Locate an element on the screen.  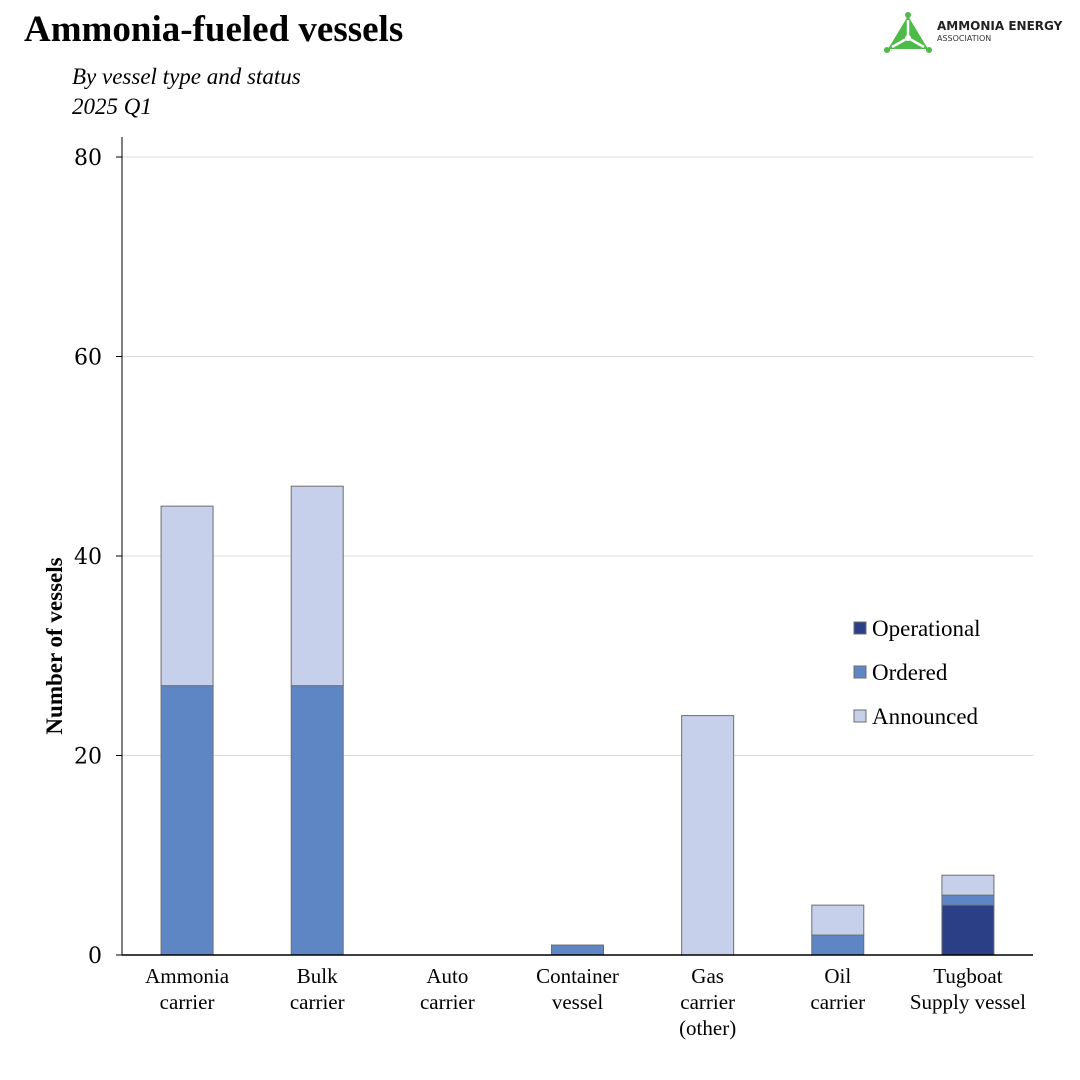
x-tick-label: Tugboat is located at coordinates (967, 976).